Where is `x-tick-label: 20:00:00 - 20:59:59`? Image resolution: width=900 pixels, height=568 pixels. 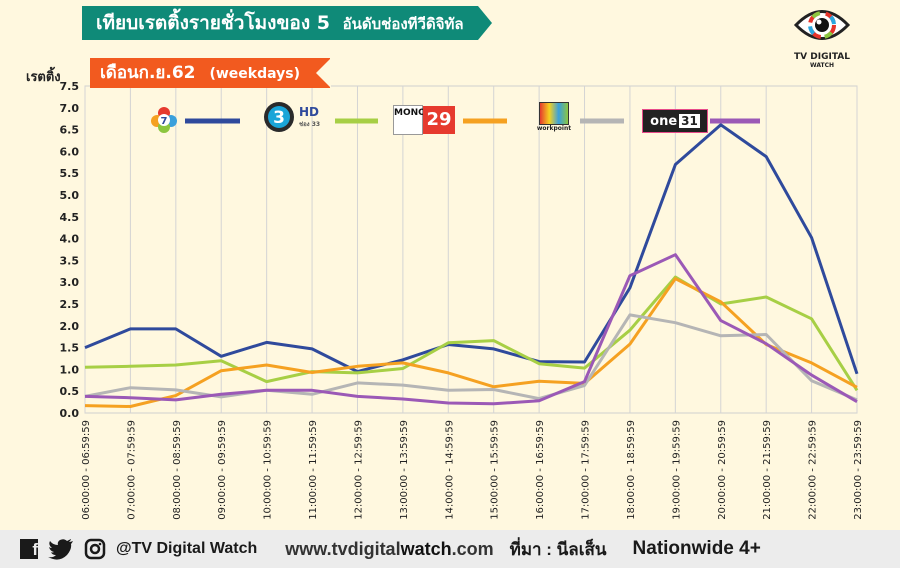 x-tick-label: 20:00:00 - 20:59:59 is located at coordinates (722, 470).